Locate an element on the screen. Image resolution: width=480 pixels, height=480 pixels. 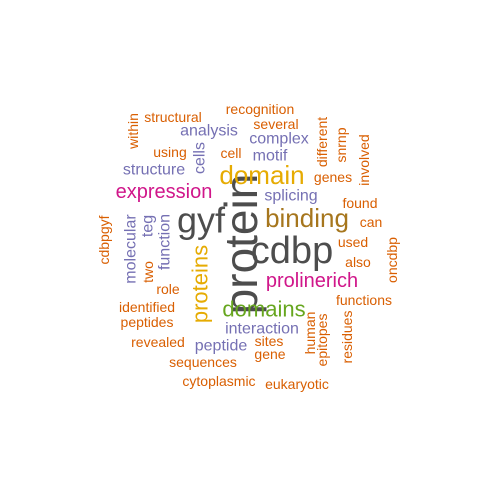
word-peptides: peptides is located at coordinates (147, 322).